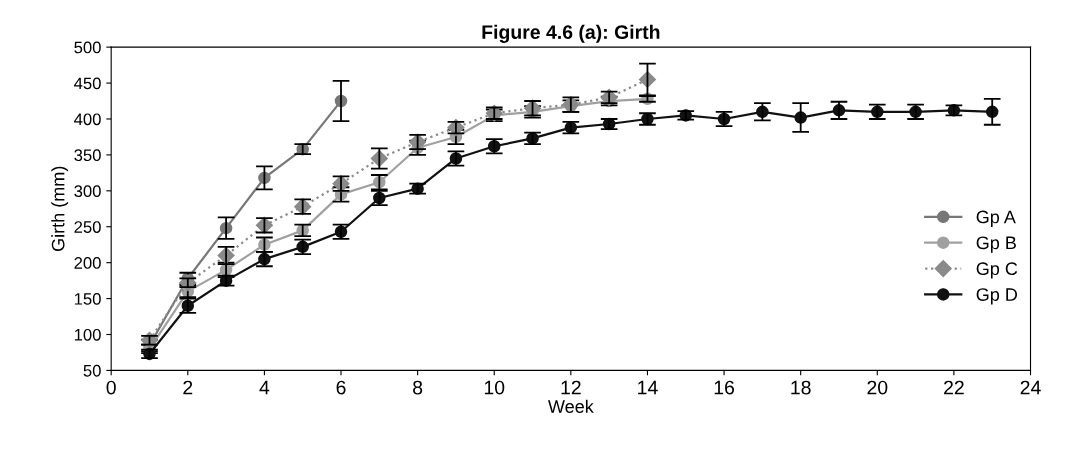 Image resolution: width=1069 pixels, height=449 pixels. Describe the element at coordinates (571, 387) in the screenshot. I see `x-tick-label: 12` at that location.